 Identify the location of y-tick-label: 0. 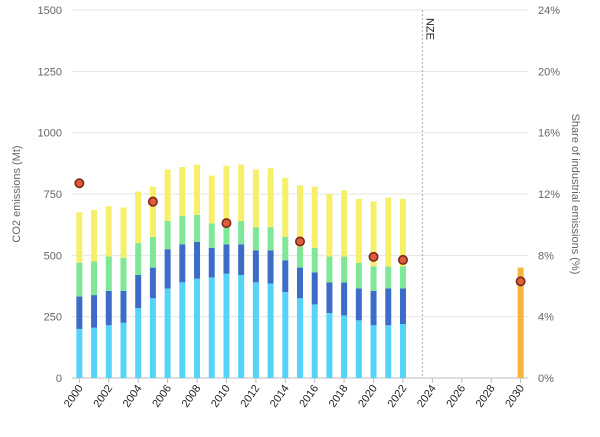
(59, 379).